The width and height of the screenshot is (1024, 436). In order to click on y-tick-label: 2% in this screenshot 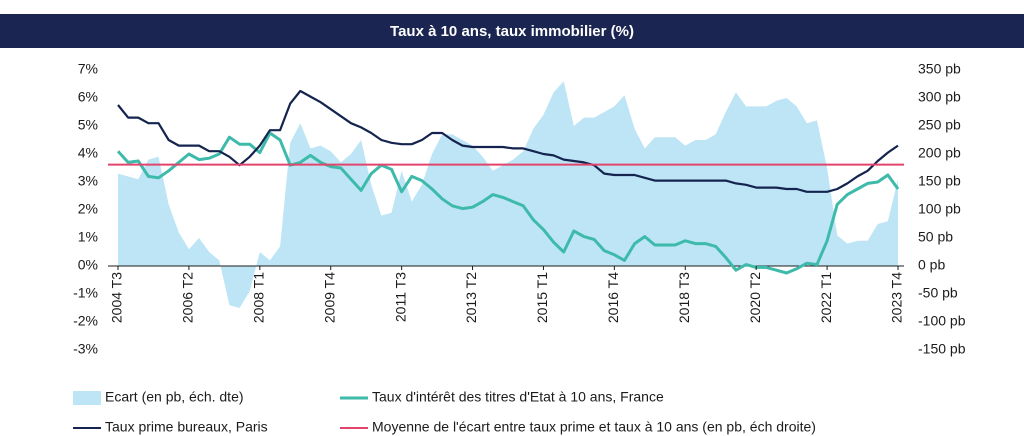, I will do `click(88, 209)`.